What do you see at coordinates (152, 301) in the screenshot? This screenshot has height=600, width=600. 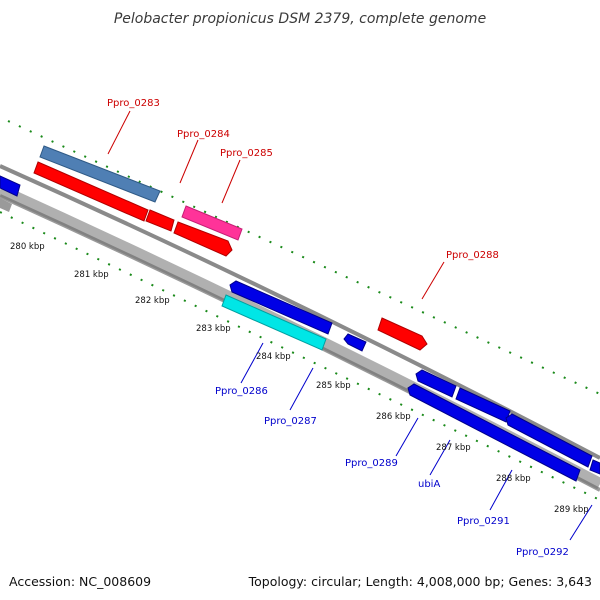 I see `scale-label: 282 kbp` at bounding box center [152, 301].